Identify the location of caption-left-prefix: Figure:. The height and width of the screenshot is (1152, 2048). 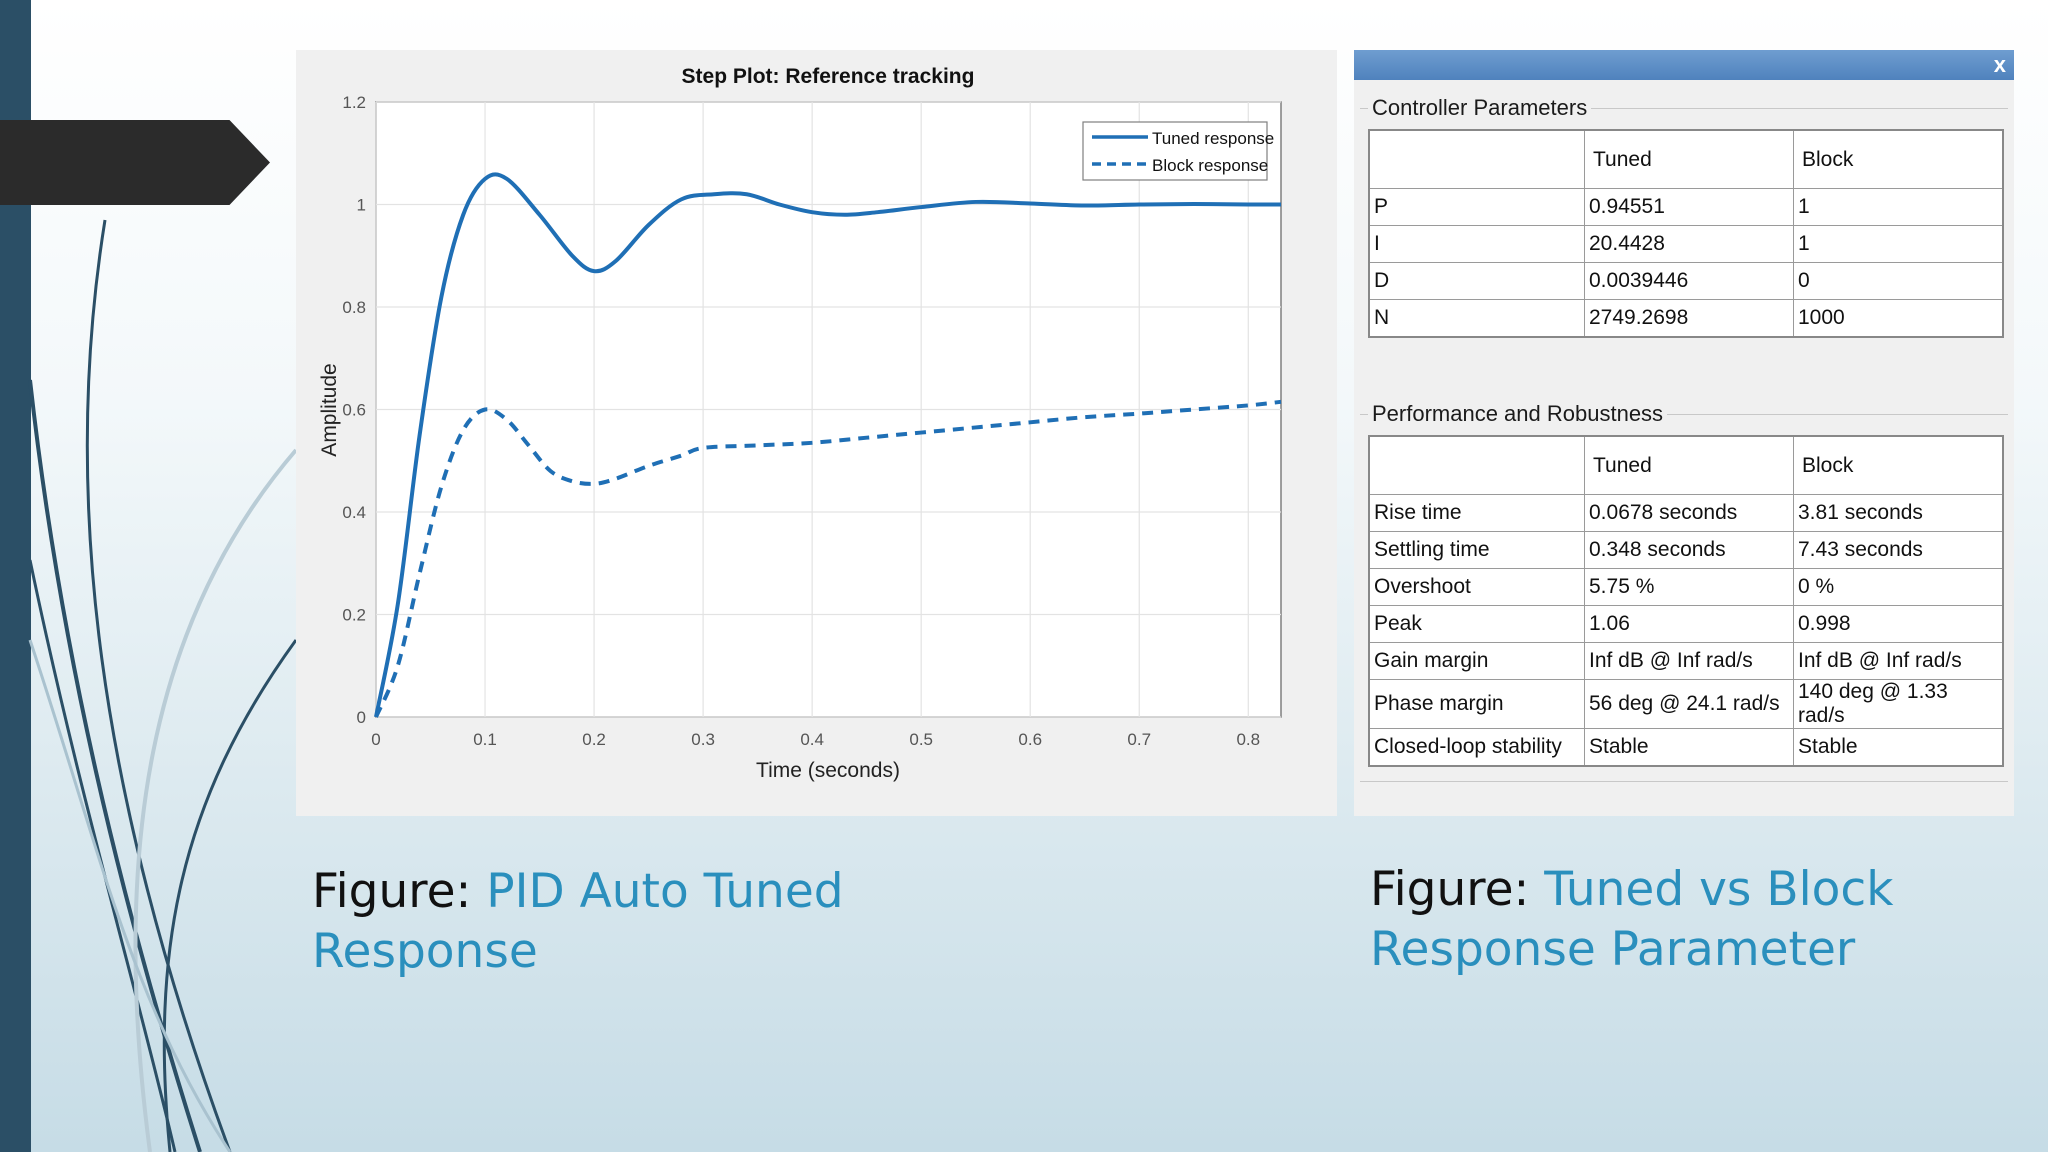
(399, 891).